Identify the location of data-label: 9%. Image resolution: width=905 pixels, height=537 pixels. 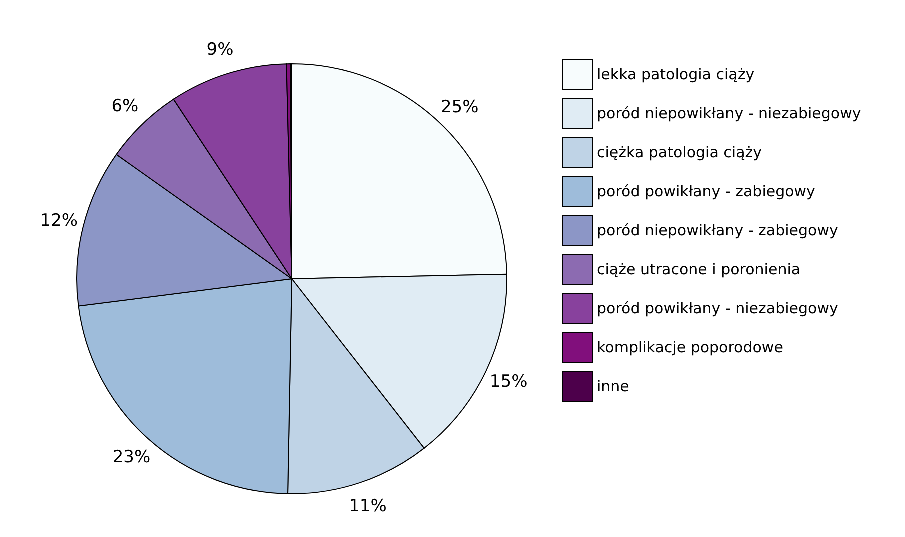
(220, 50).